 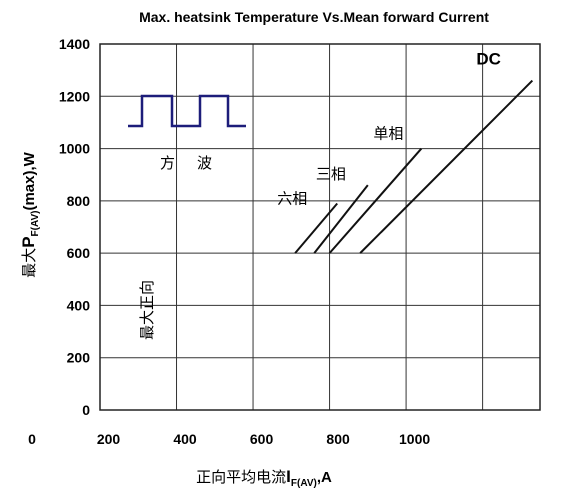 What do you see at coordinates (414, 439) in the screenshot?
I see `x-tick-label-5: 1000` at bounding box center [414, 439].